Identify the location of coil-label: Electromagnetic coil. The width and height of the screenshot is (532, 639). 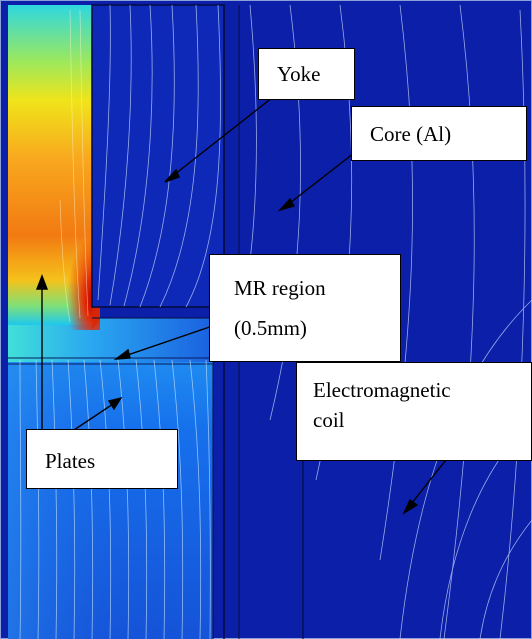
(414, 411).